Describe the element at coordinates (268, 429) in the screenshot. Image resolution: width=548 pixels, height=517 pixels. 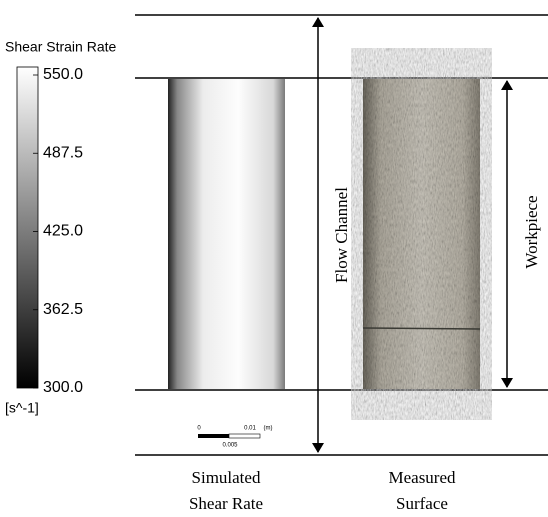
I see `scale-unit: (m)` at that location.